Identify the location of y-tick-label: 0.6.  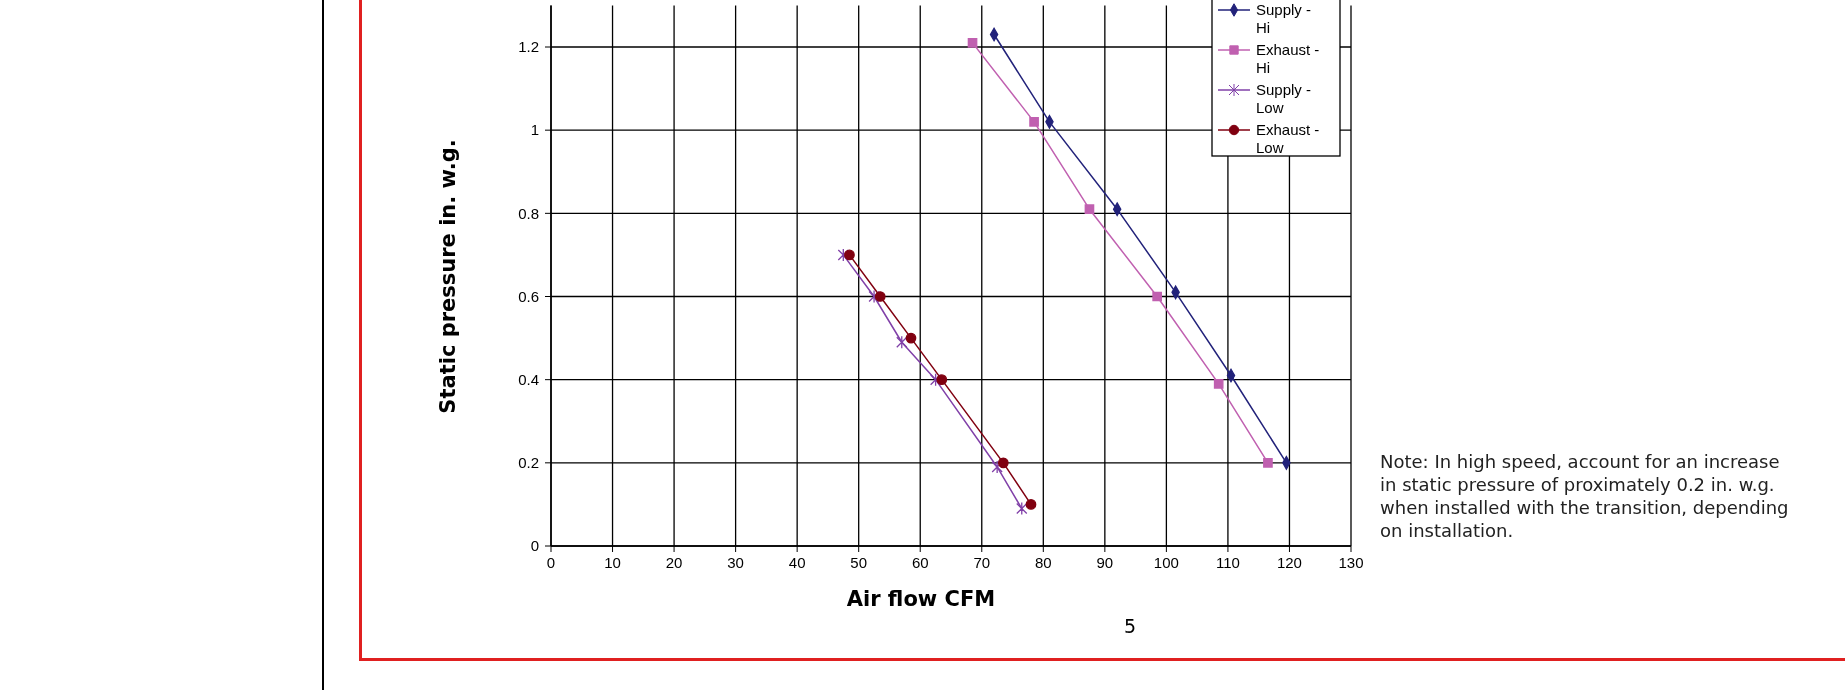
(528, 296).